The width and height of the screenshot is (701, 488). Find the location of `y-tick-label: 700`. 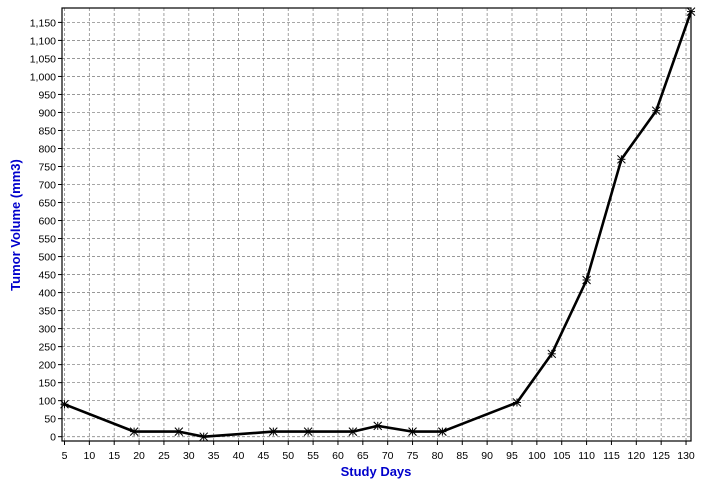

y-tick-label: 700 is located at coordinates (47, 186).